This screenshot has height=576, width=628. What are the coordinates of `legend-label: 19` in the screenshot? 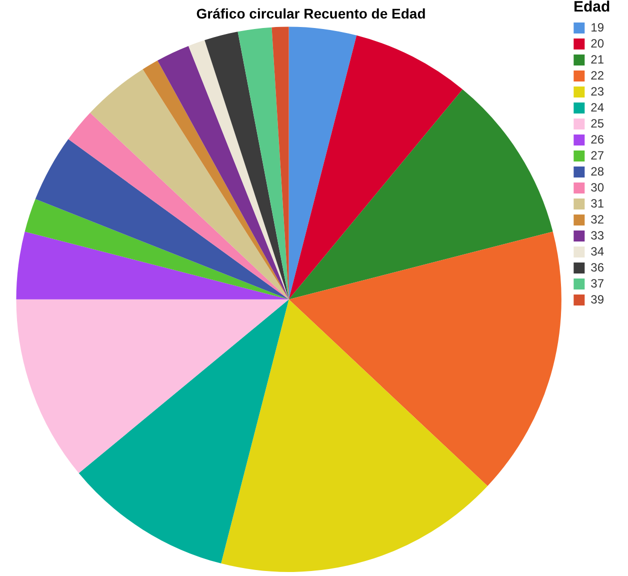 It's located at (597, 27).